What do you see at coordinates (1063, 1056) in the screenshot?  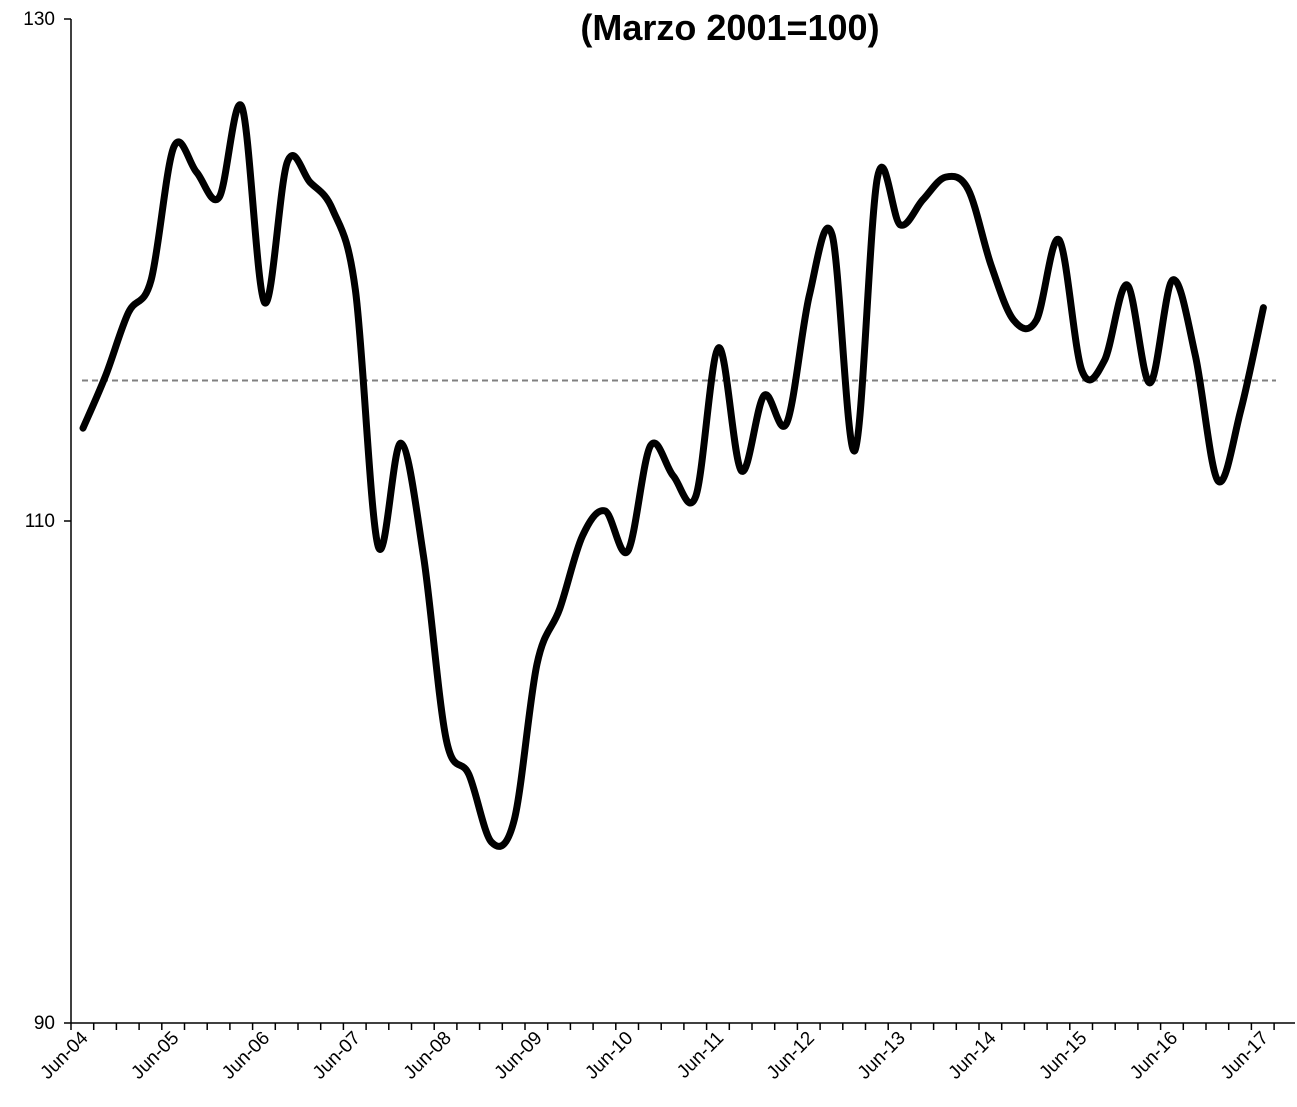 I see `x-tick-label: Jun-15` at bounding box center [1063, 1056].